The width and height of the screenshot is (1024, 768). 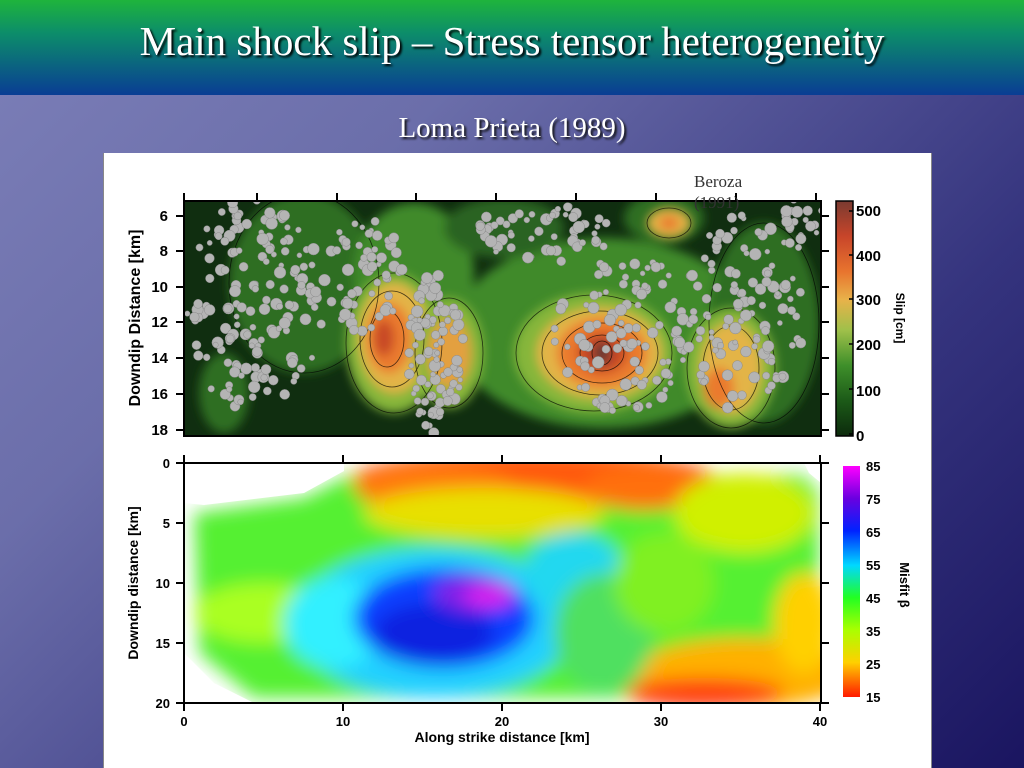 I want to click on bottom-xtick: 40, so click(x=820, y=721).